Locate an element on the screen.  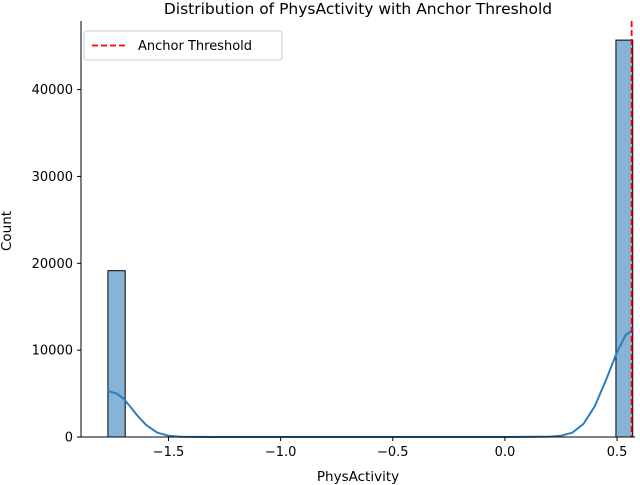
y-axis-ticks: 0 10000 20000 30000 40000 is located at coordinates (56, 264).